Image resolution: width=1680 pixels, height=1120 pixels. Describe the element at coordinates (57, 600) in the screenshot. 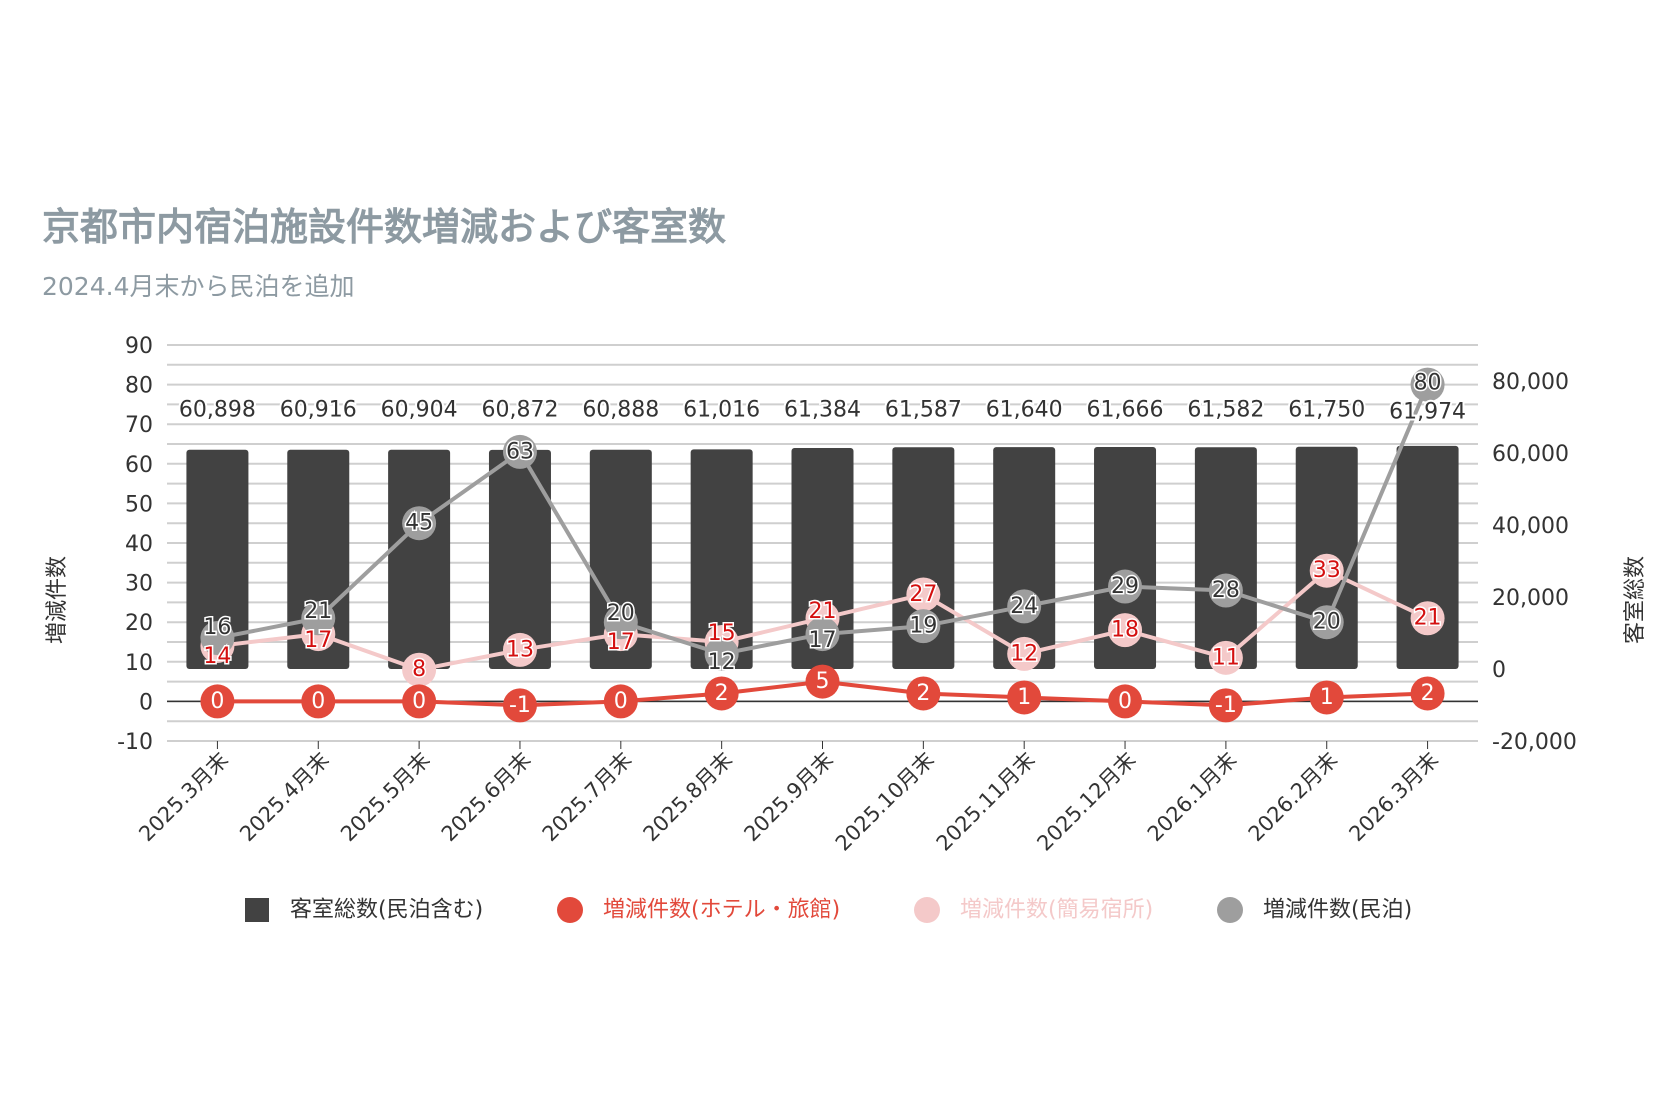

I see `left-axis-title: 増減件数` at that location.